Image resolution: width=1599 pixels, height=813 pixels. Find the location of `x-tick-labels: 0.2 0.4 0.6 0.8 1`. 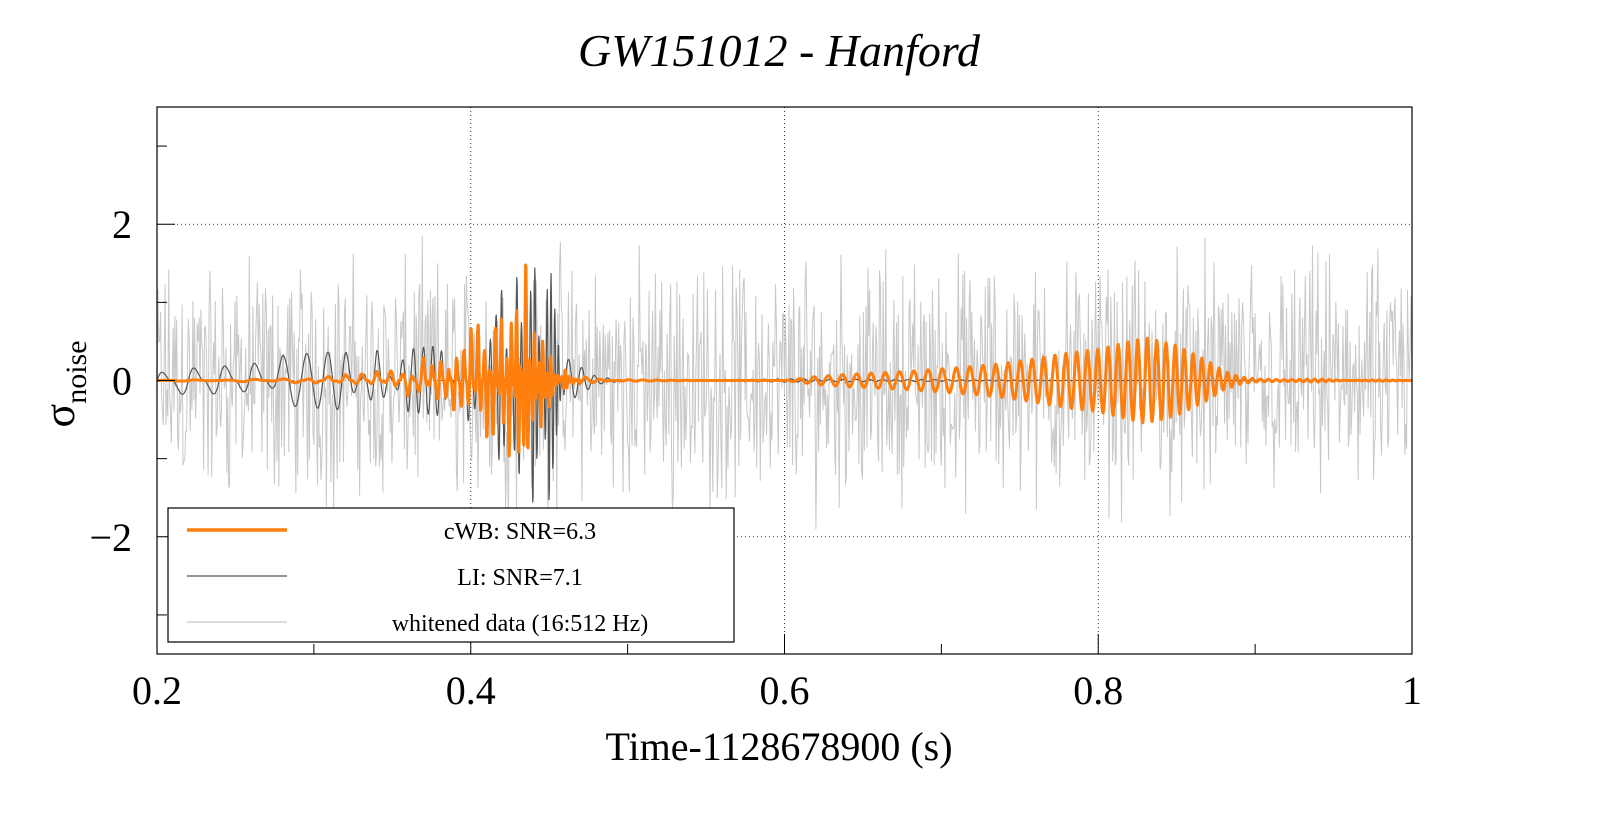

x-tick-labels: 0.2 0.4 0.6 0.8 1 is located at coordinates (777, 690).